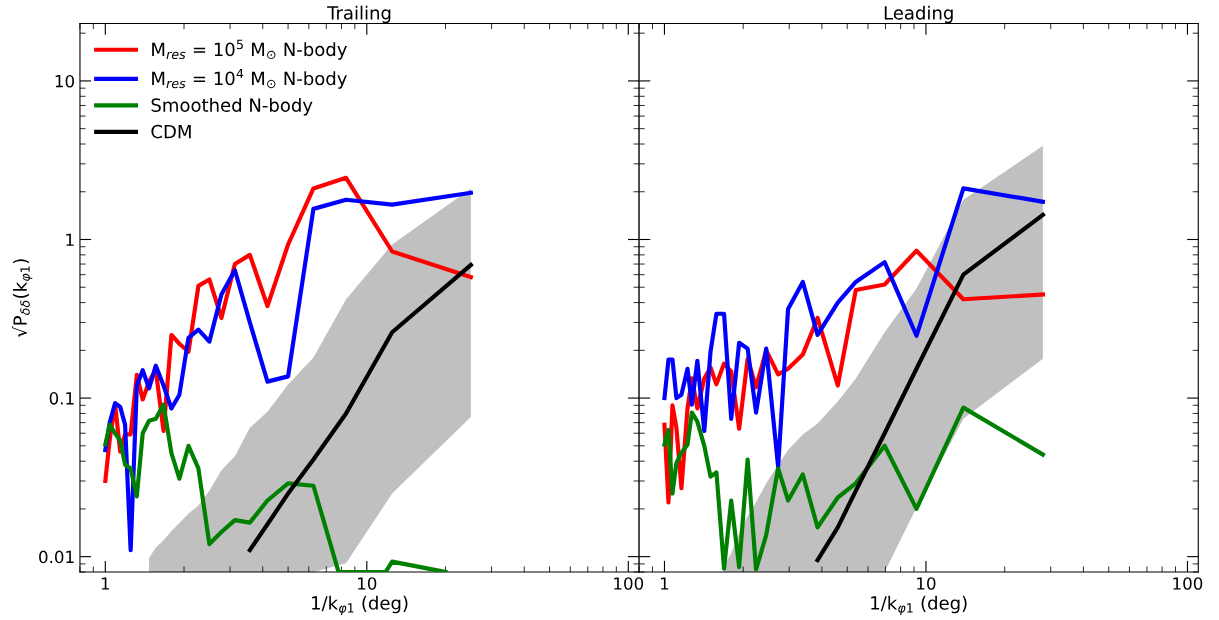 This screenshot has height=620, width=1219. What do you see at coordinates (22, 298) in the screenshot?
I see `y-axis-title: √P$_{δδ}$(k$_{φ1}$)` at bounding box center [22, 298].